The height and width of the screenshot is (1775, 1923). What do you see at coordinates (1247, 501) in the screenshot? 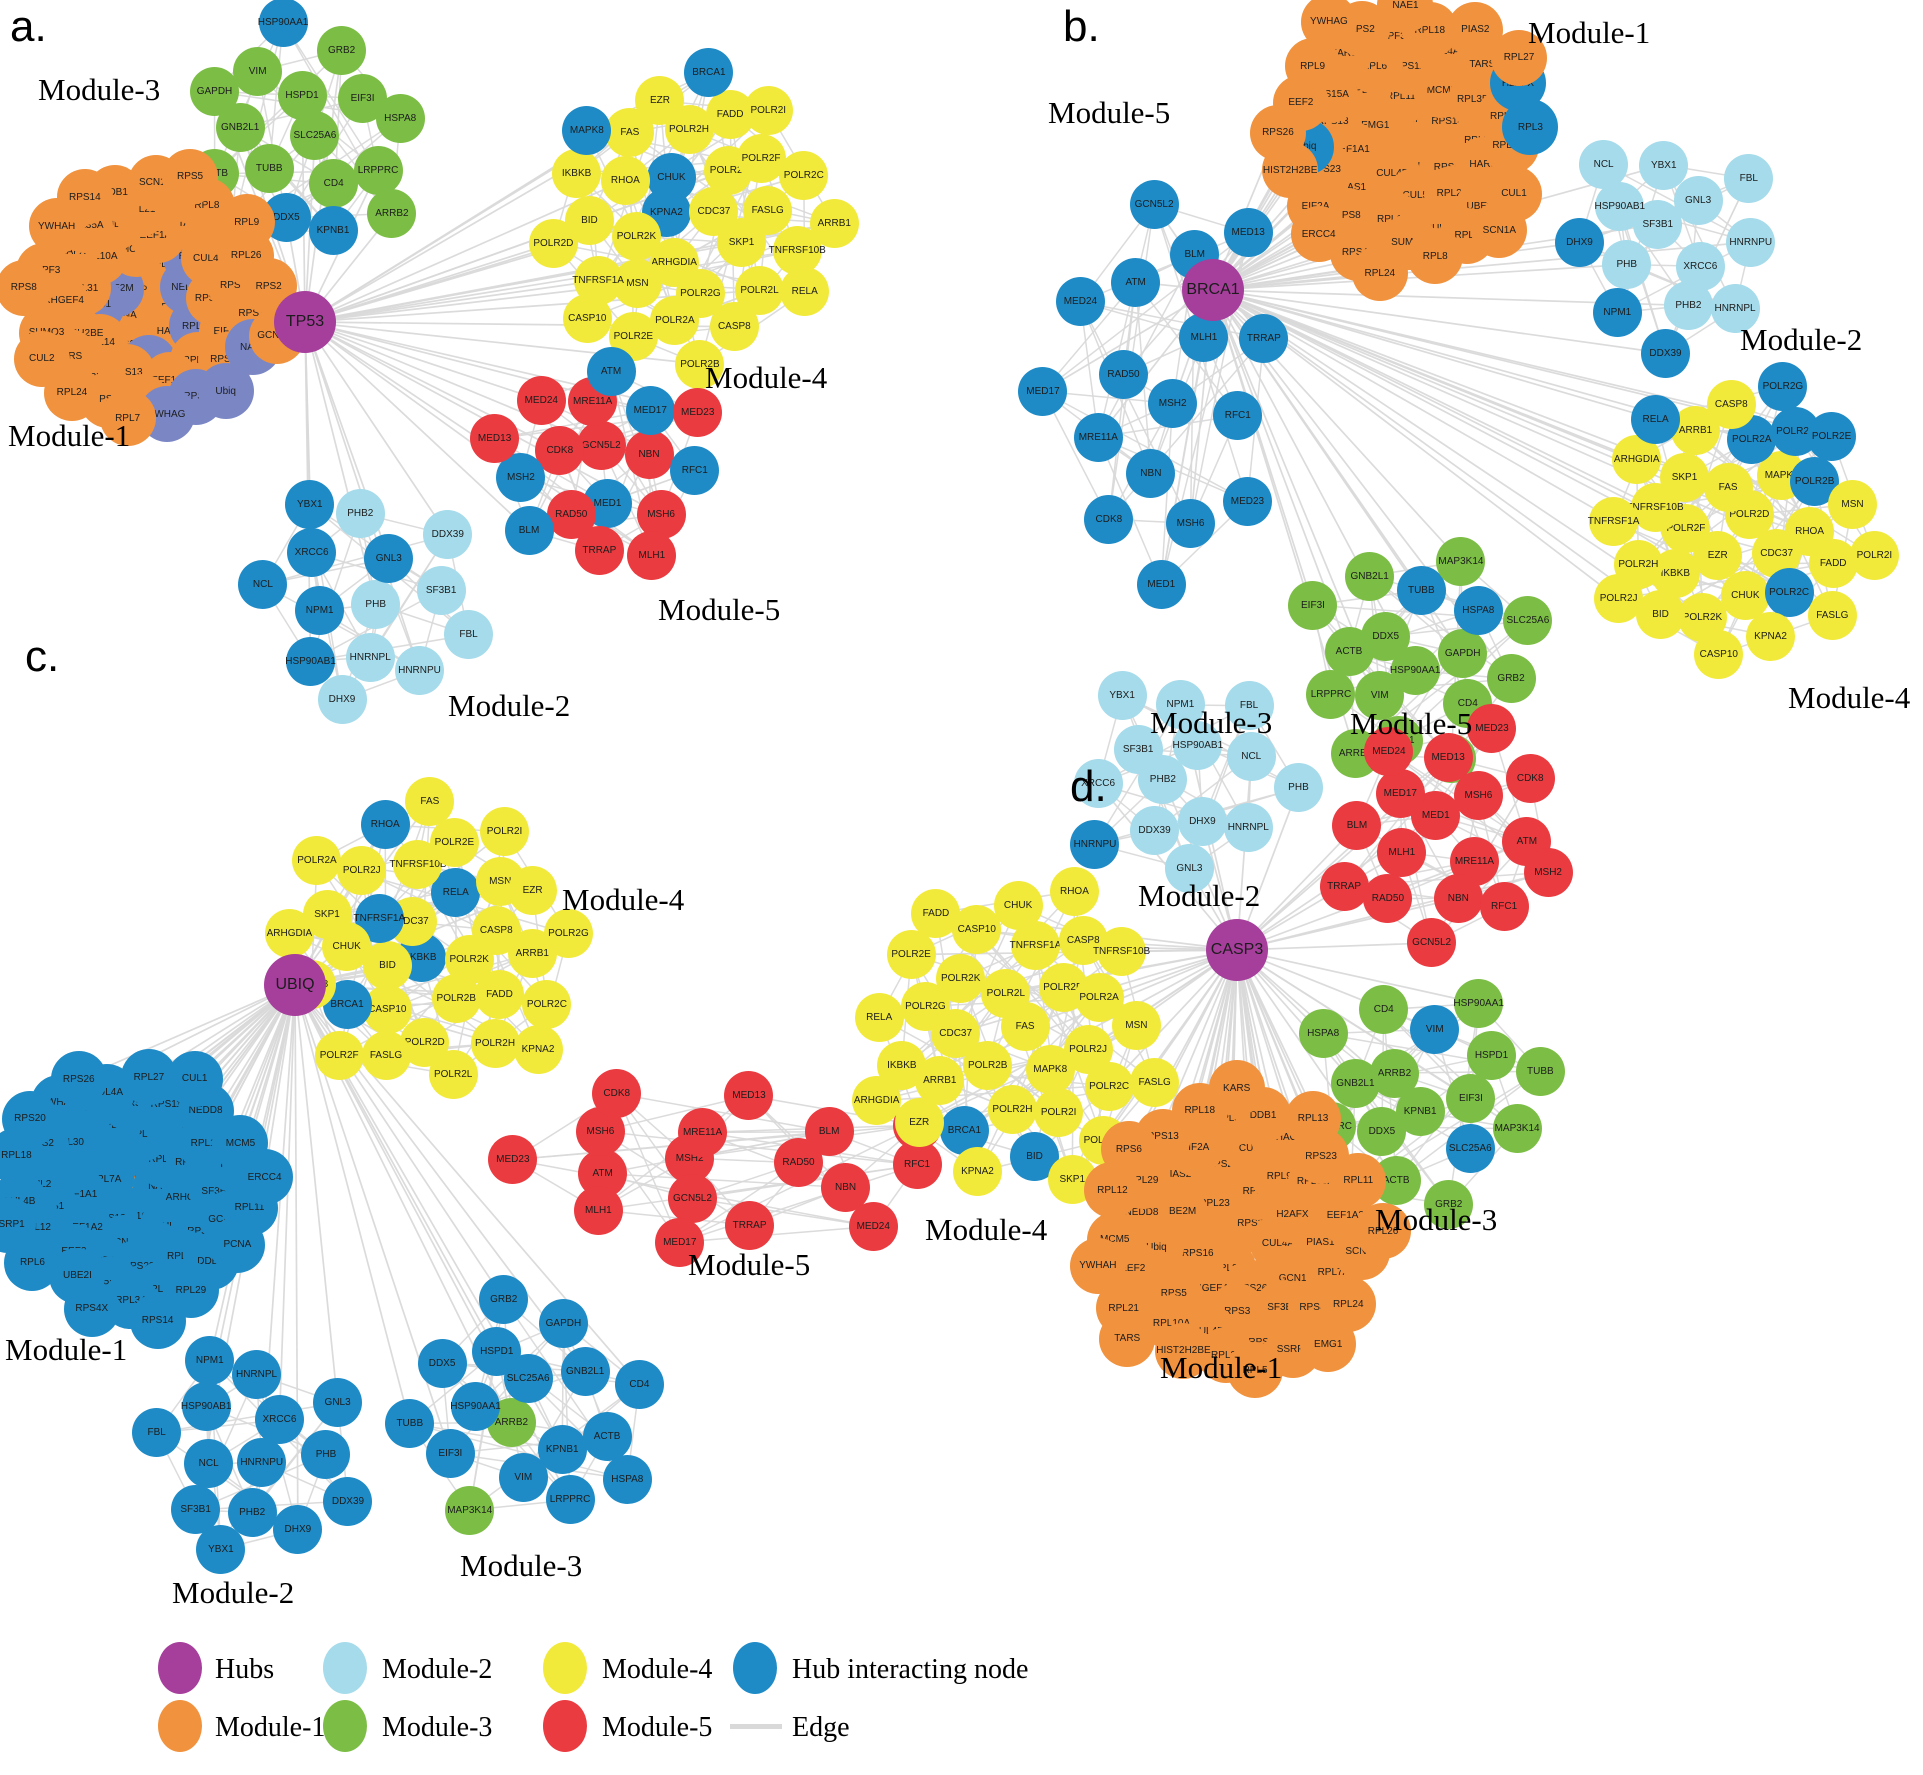
I see `node-MED23: MED23` at bounding box center [1247, 501].